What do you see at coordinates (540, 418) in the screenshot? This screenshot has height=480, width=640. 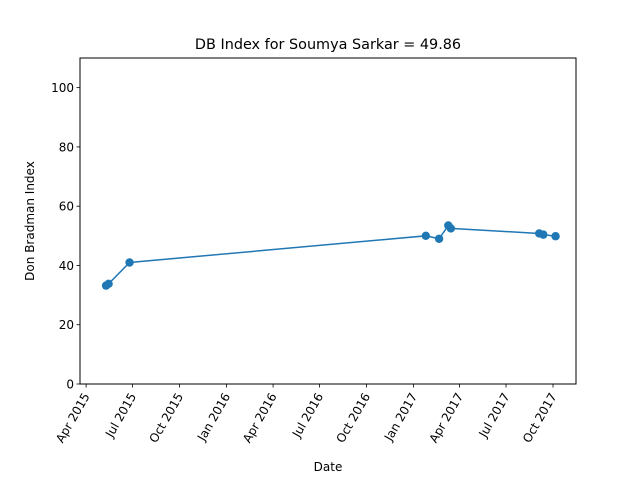 I see `x-tick-label: Oct 2017` at bounding box center [540, 418].